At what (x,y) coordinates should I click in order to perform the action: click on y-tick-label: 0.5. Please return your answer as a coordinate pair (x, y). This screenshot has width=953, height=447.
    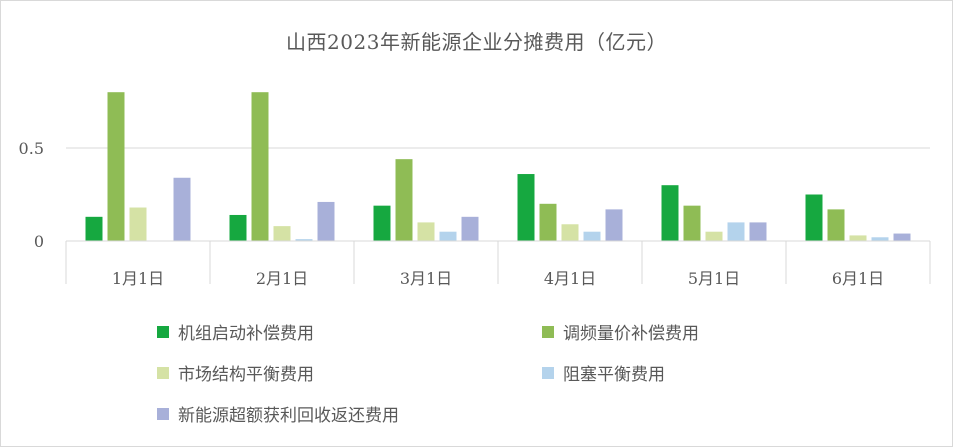
    Looking at the image, I should click on (31, 148).